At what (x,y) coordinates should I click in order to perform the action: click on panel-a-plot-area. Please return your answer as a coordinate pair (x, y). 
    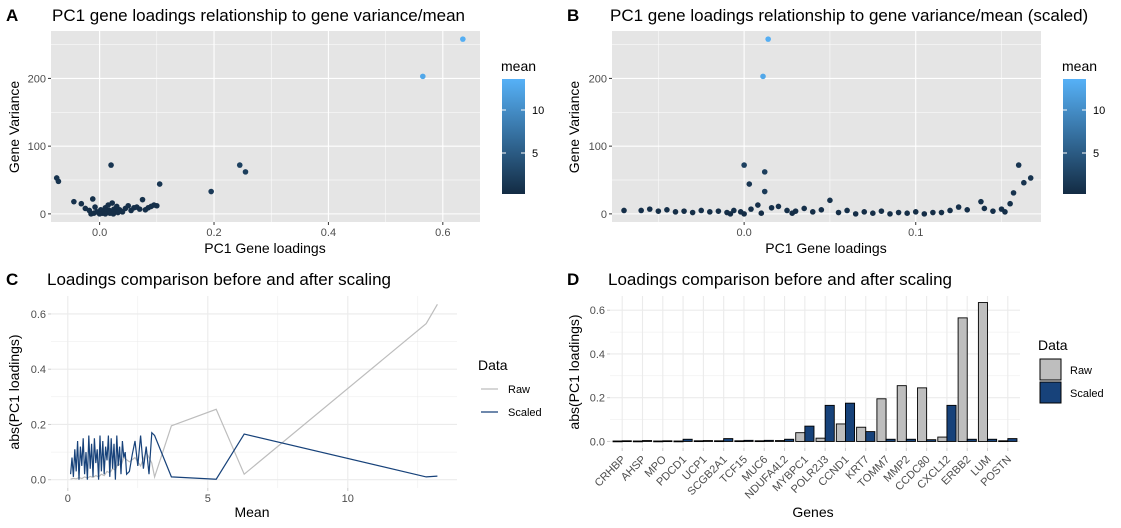
    Looking at the image, I should click on (265, 126).